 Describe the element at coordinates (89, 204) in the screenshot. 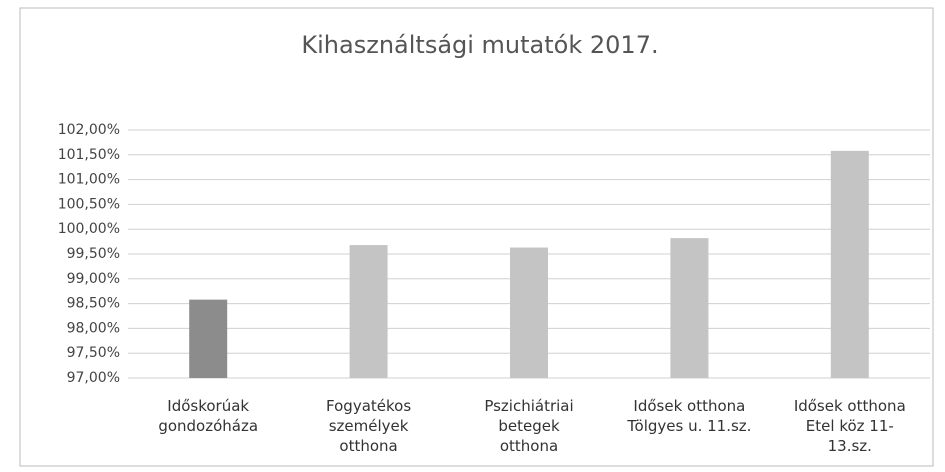

I see `y-tick-label: 100,50%` at that location.